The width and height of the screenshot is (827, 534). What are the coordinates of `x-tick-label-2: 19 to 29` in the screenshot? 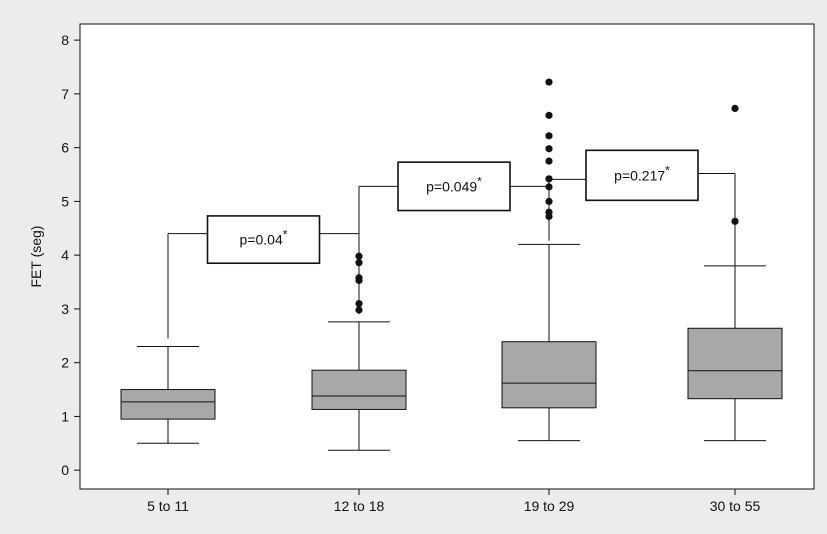 It's located at (549, 506).